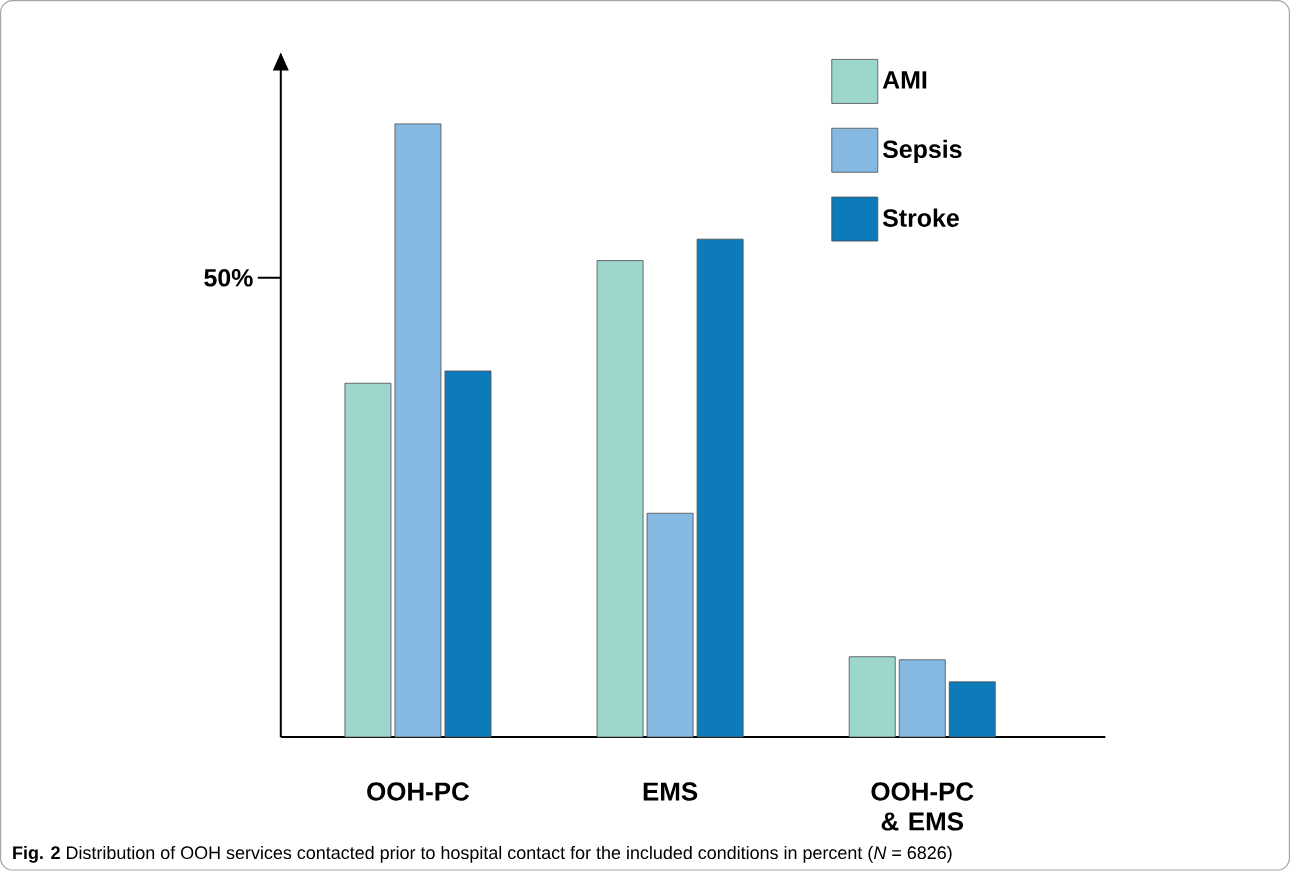 This screenshot has height=871, width=1290. Describe the element at coordinates (922, 806) in the screenshot. I see `x-tick-label: OOH-PC & EMS` at that location.